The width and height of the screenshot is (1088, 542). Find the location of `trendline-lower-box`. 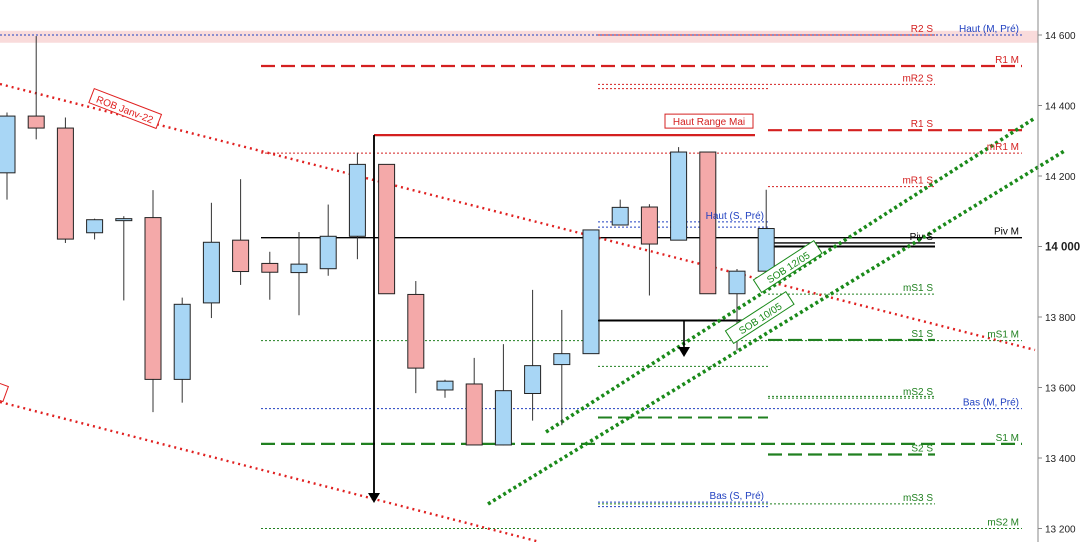

trendline-lower-box is located at coordinates (5, 392).